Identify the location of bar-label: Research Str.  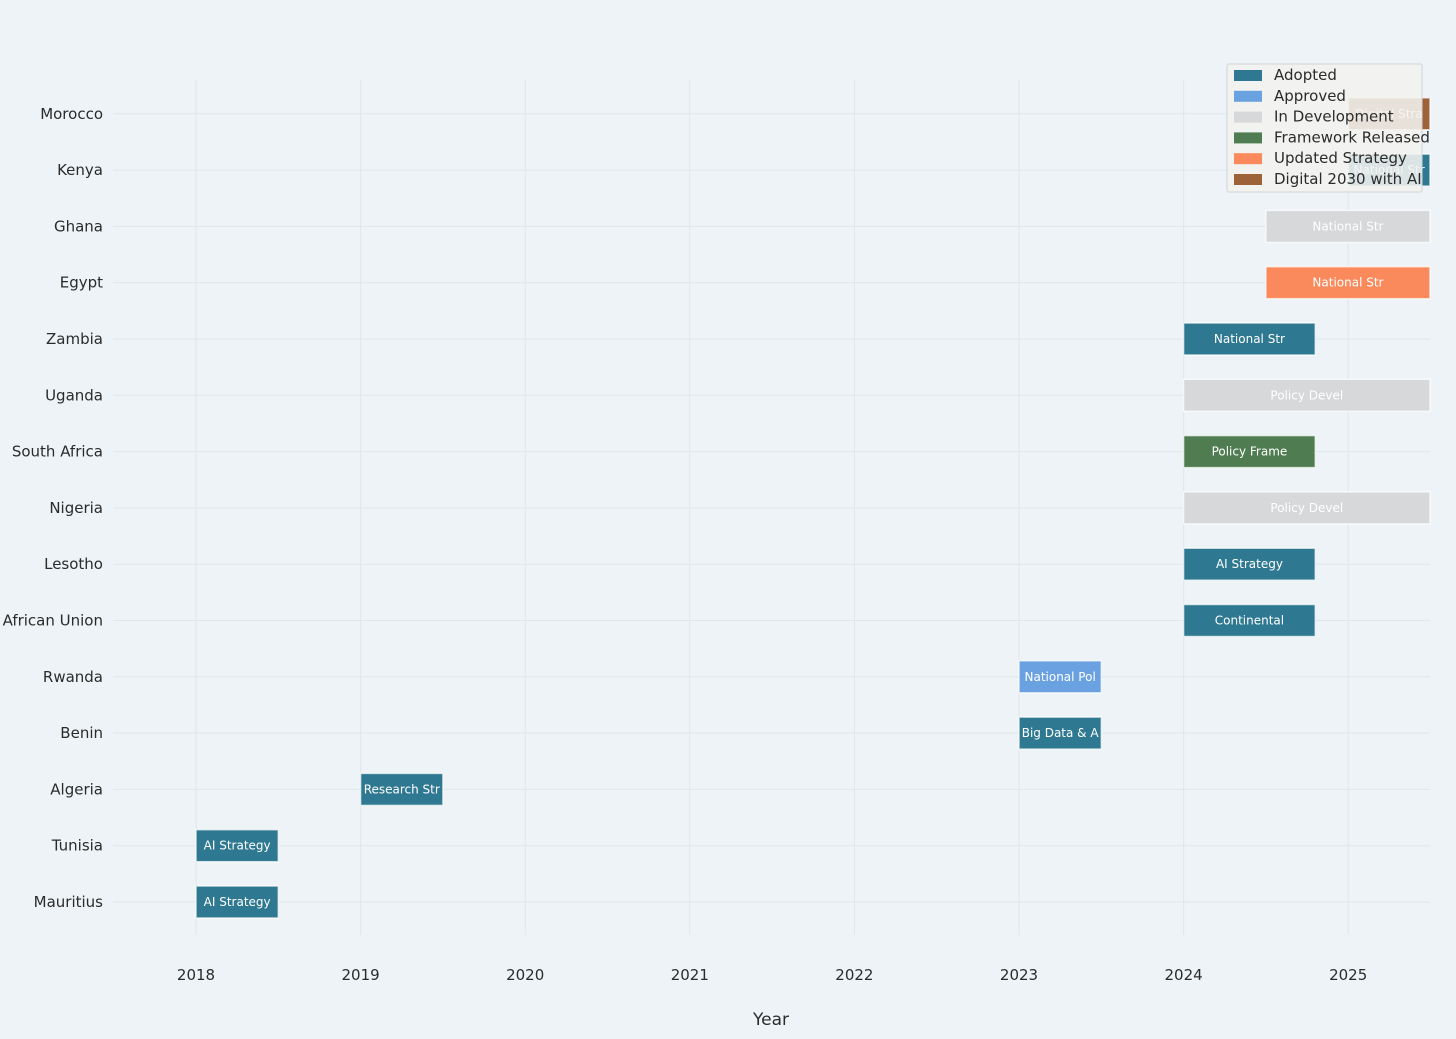
(402, 789).